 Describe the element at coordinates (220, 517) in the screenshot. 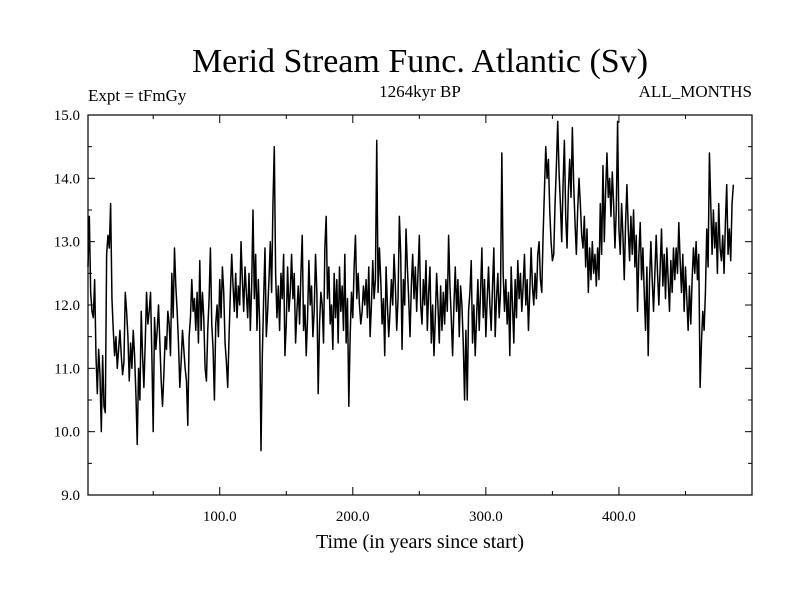

I see `x-tick-label: 100.0` at that location.